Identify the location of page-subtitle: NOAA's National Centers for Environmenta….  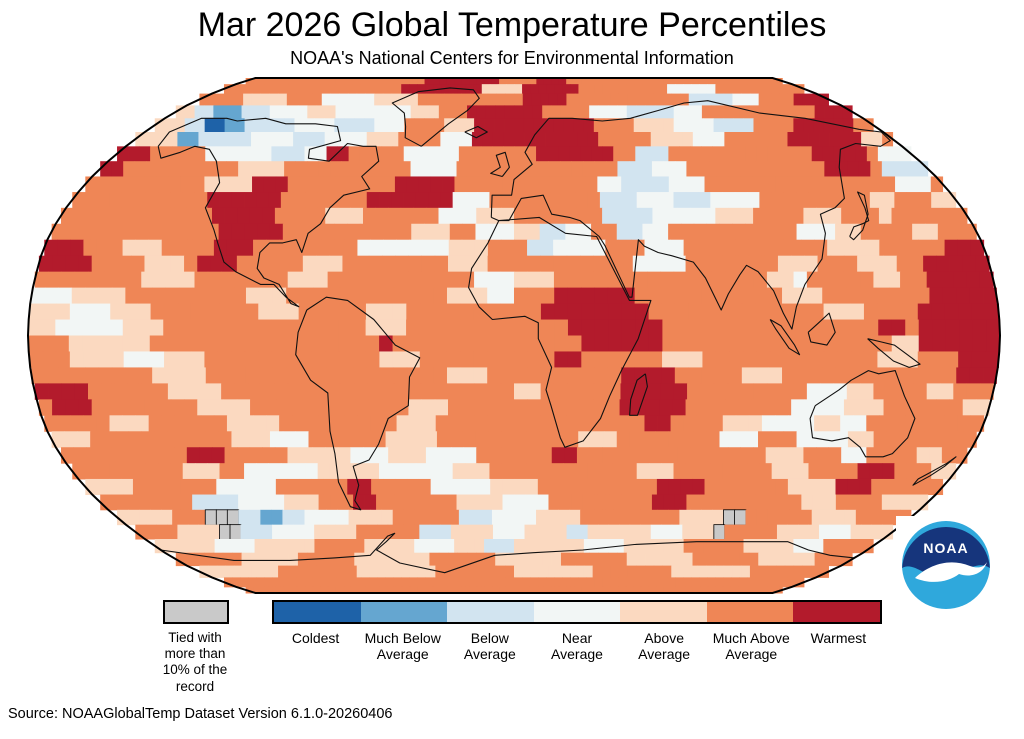
(512, 58).